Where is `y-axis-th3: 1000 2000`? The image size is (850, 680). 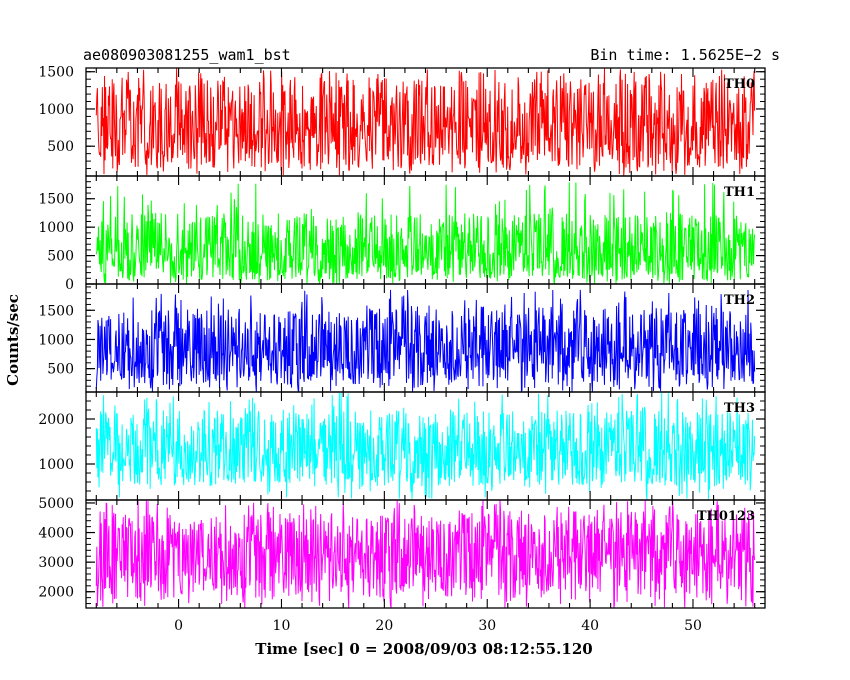 y-axis-th3: 1000 2000 is located at coordinates (401, 446).